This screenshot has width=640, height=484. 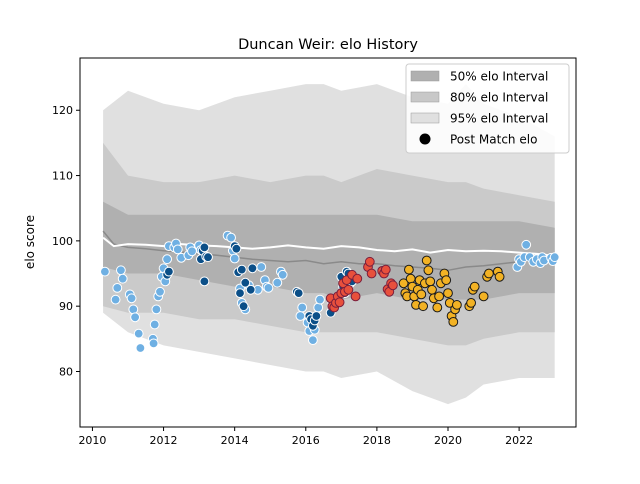 What do you see at coordinates (377, 440) in the screenshot?
I see `x-tick-label: 2018` at bounding box center [377, 440].